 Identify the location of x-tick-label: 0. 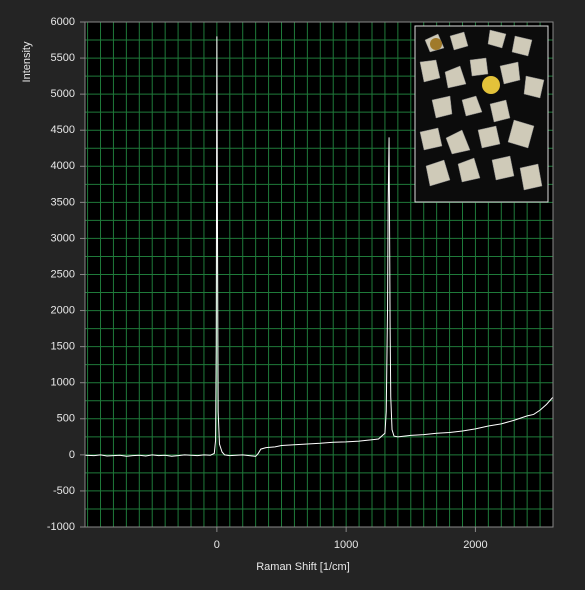
(217, 545).